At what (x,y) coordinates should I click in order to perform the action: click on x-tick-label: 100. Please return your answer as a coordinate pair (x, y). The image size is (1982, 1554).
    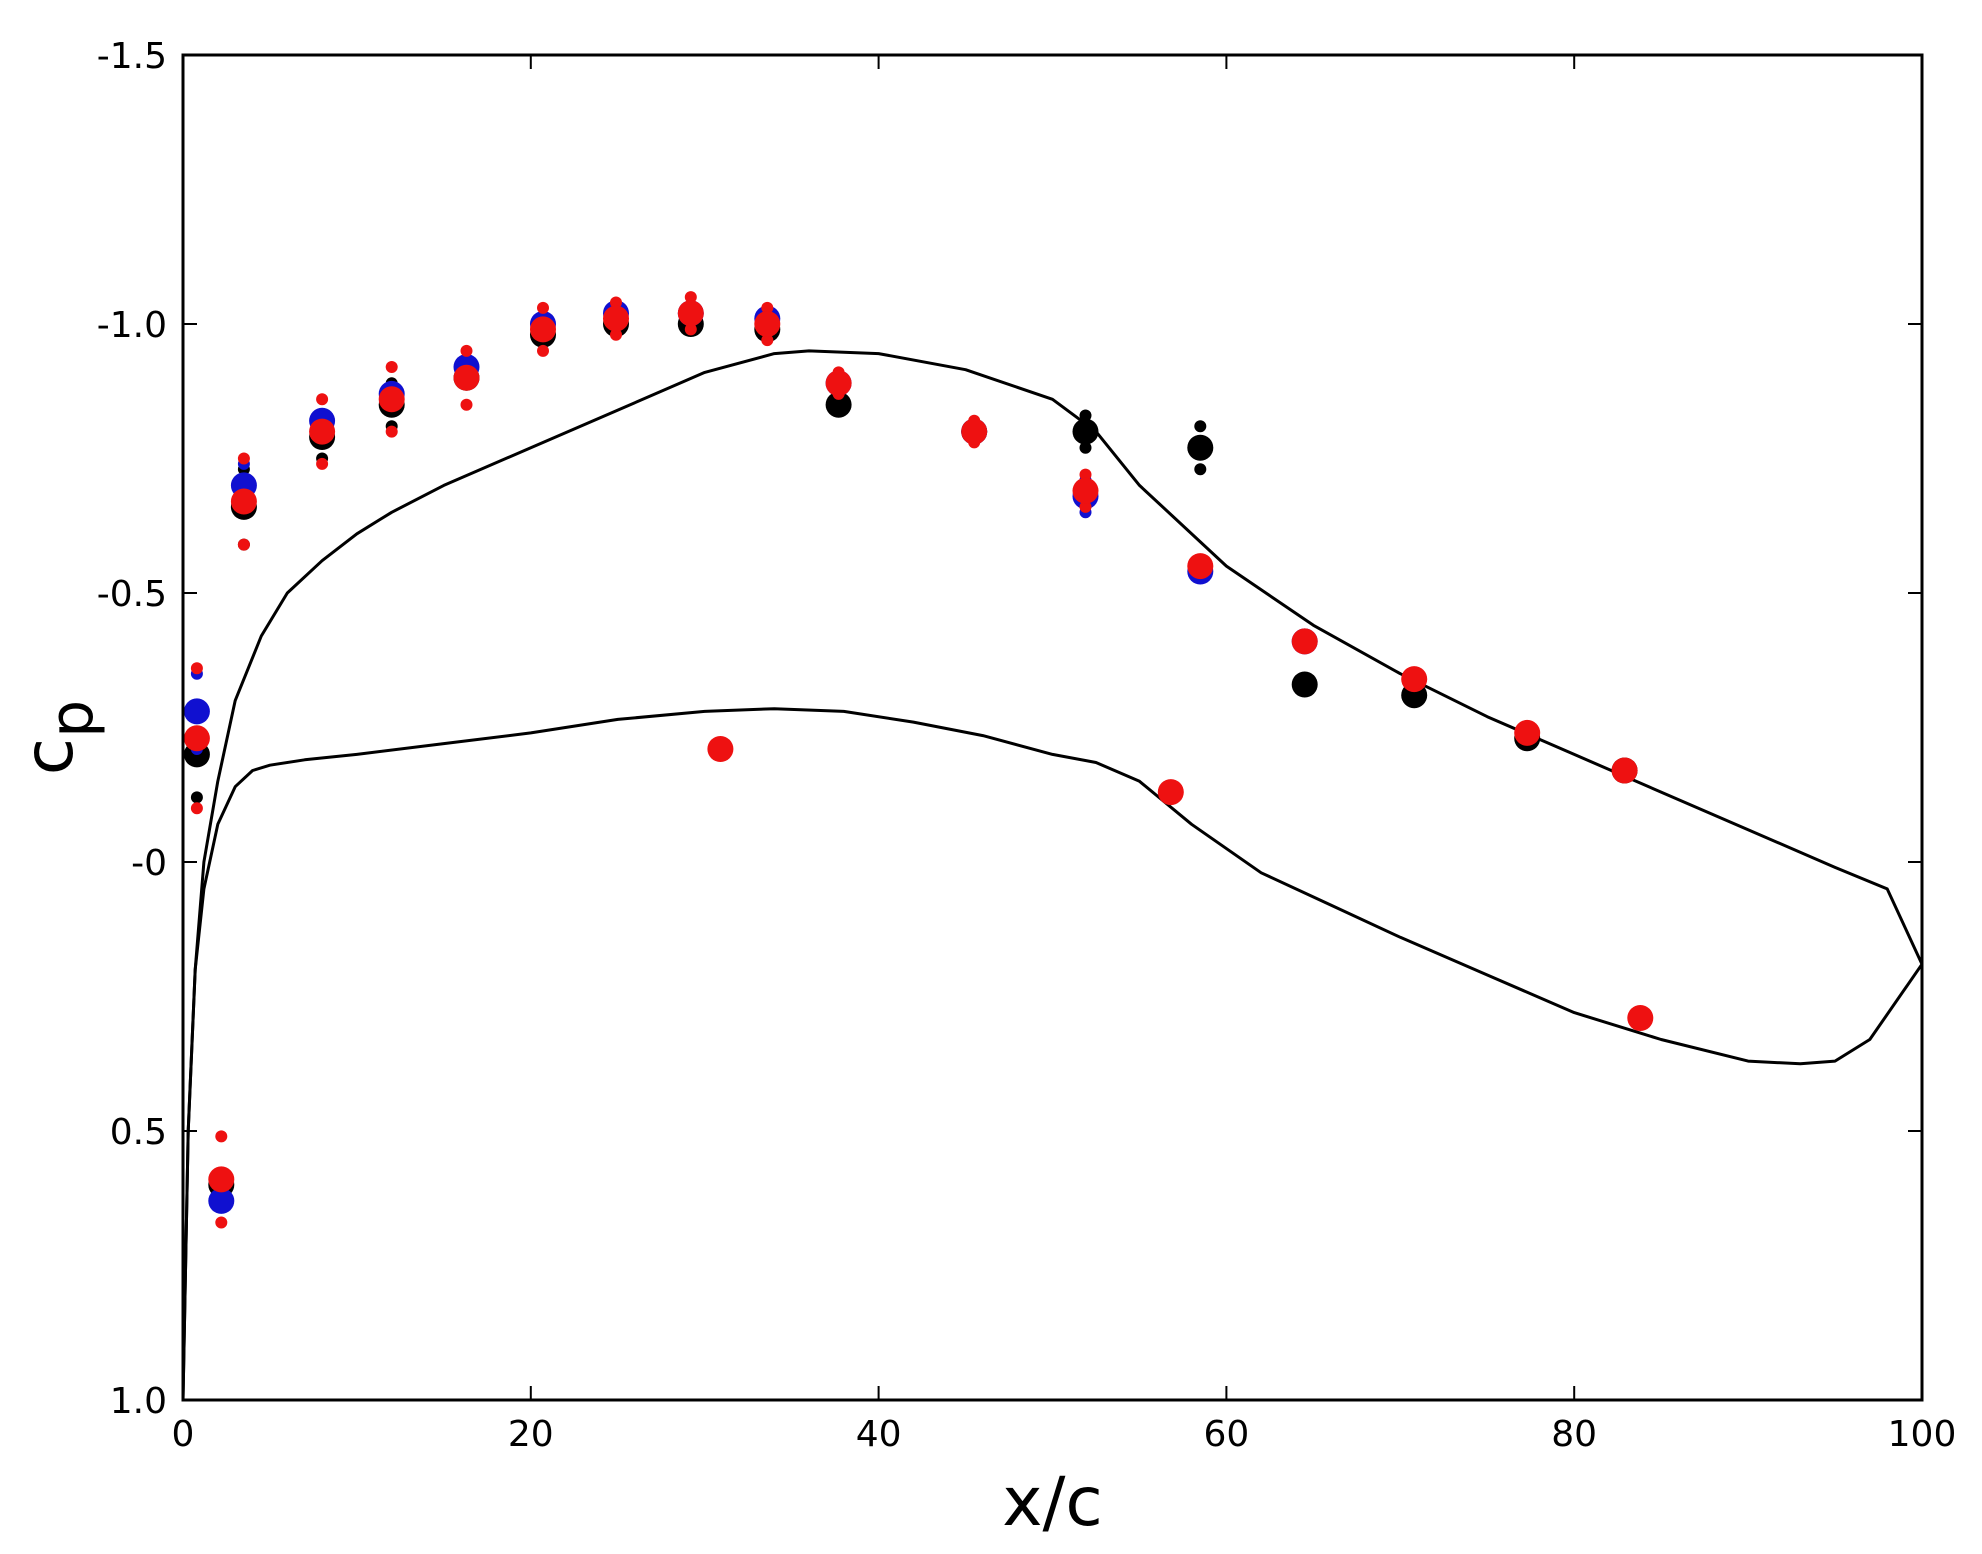
    Looking at the image, I should click on (1922, 1434).